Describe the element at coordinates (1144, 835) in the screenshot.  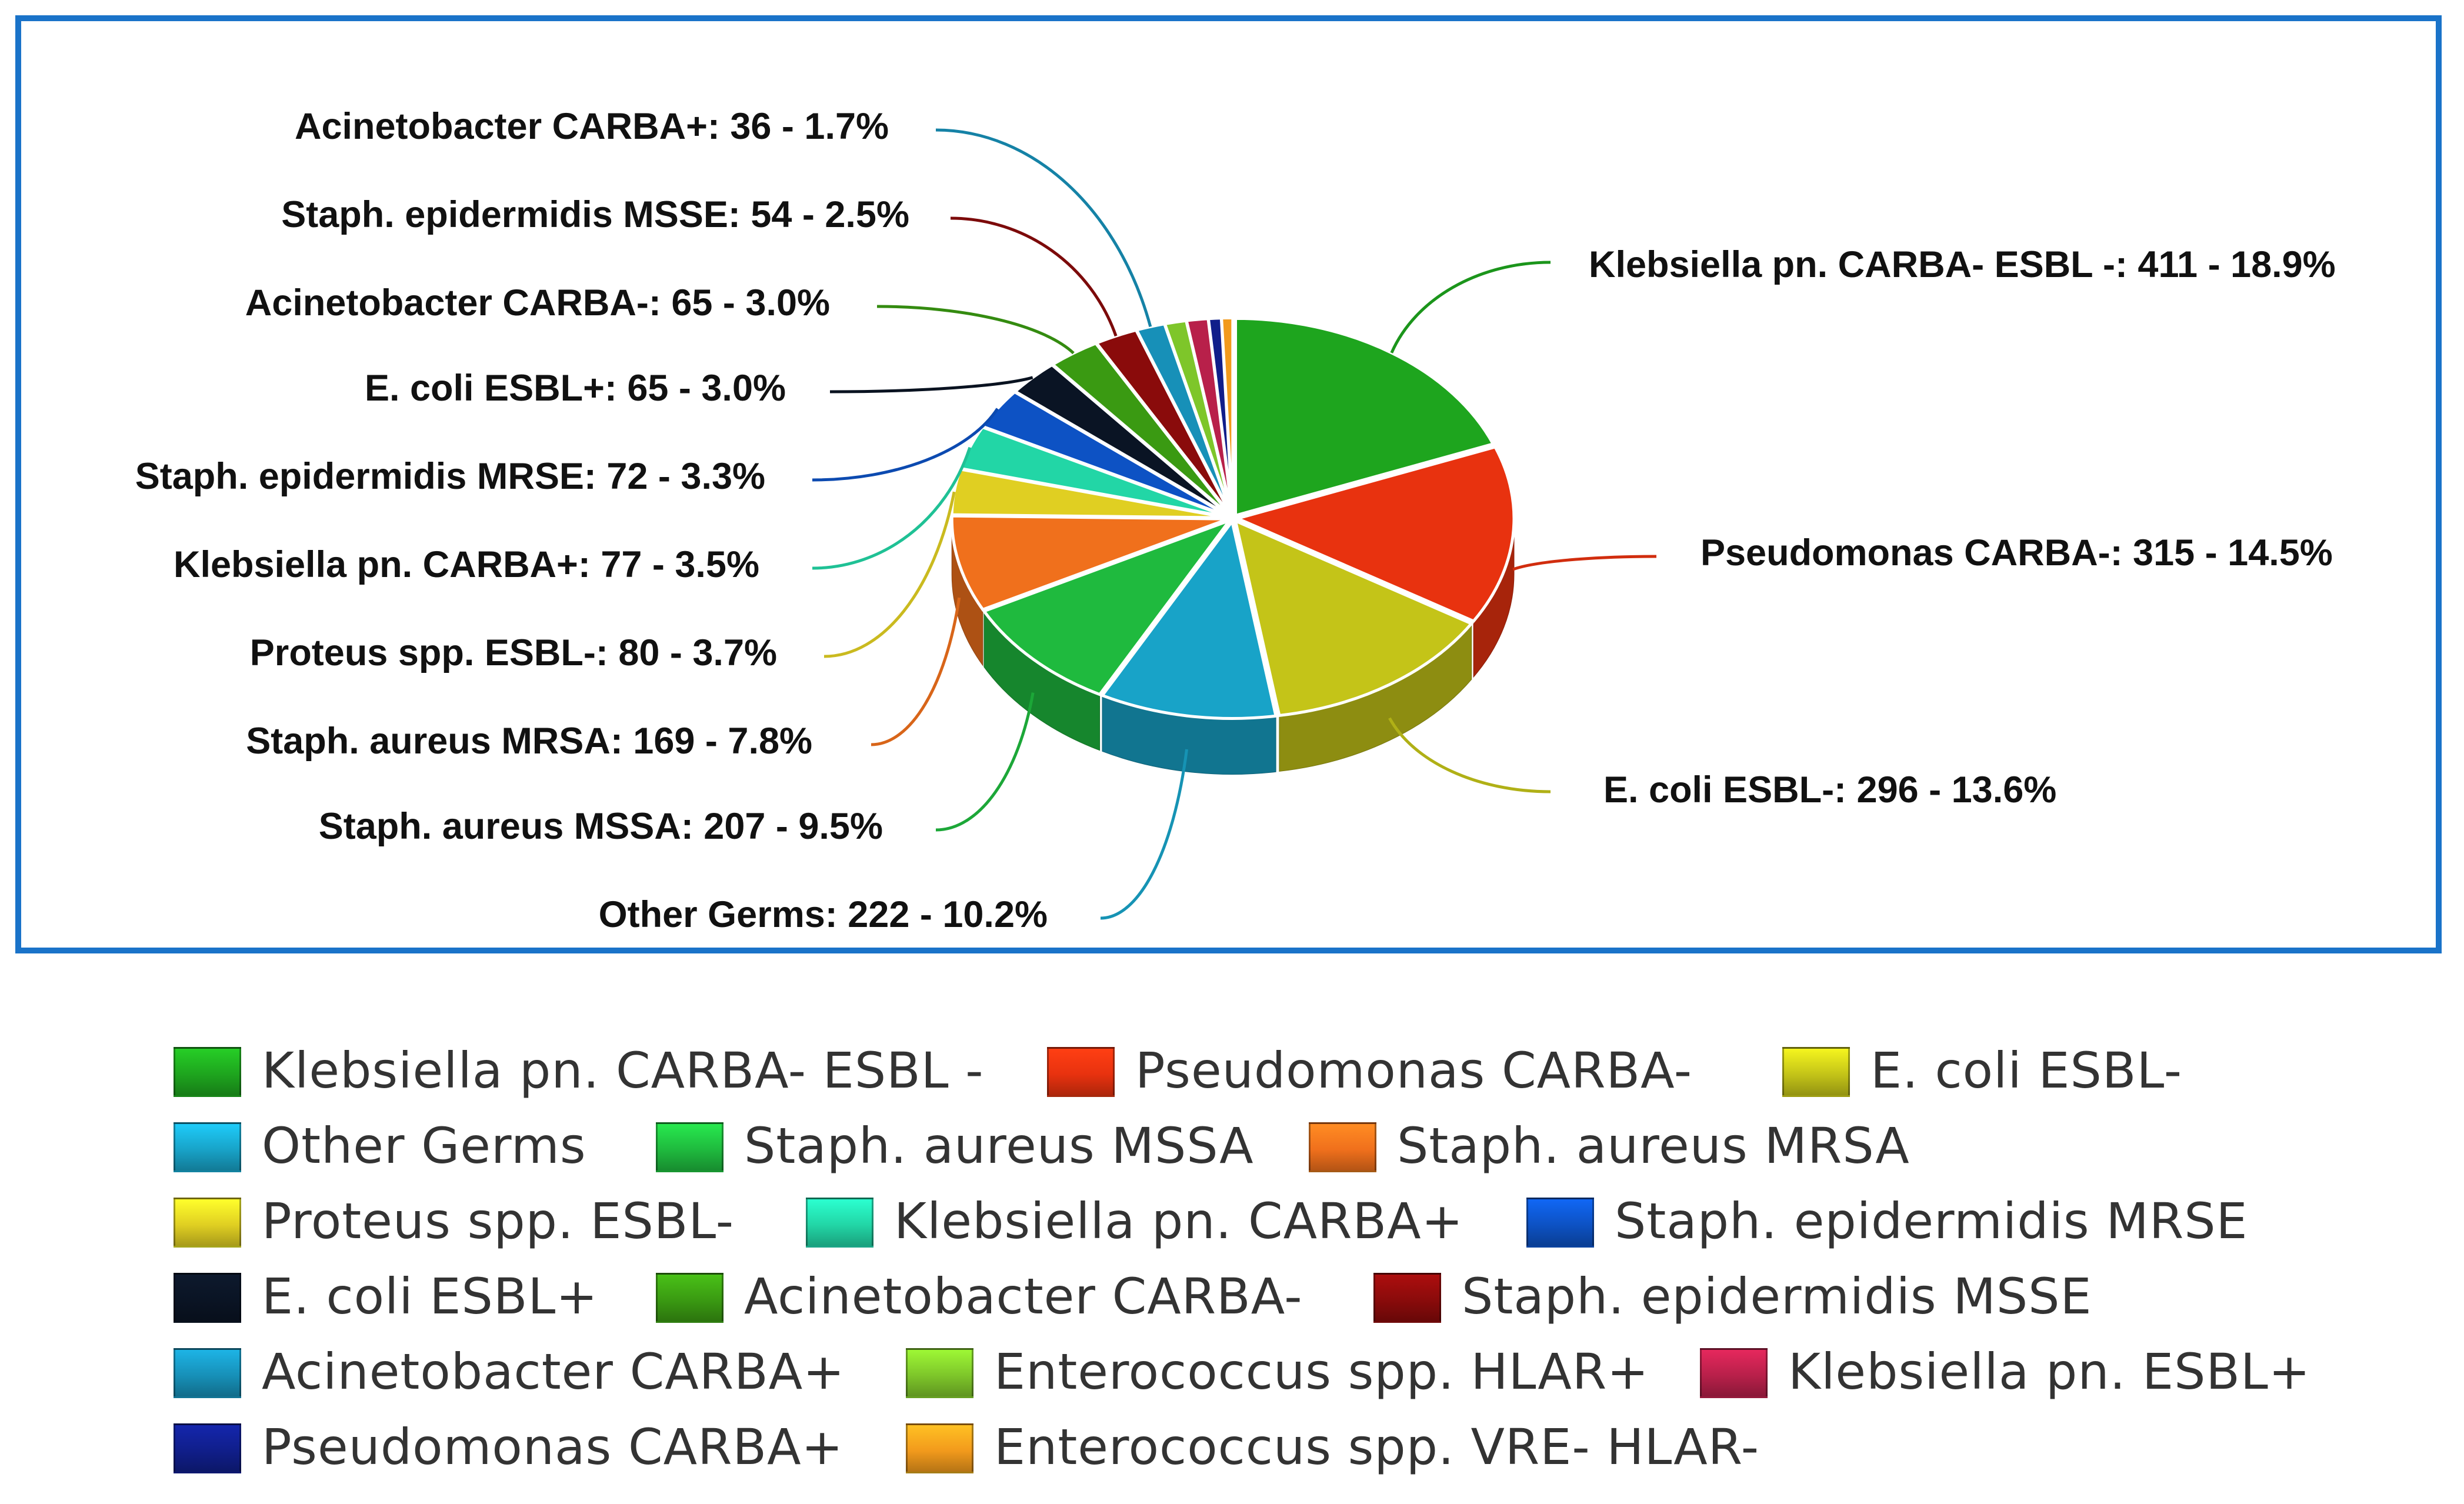
I see `leader-line-other-germs` at that location.